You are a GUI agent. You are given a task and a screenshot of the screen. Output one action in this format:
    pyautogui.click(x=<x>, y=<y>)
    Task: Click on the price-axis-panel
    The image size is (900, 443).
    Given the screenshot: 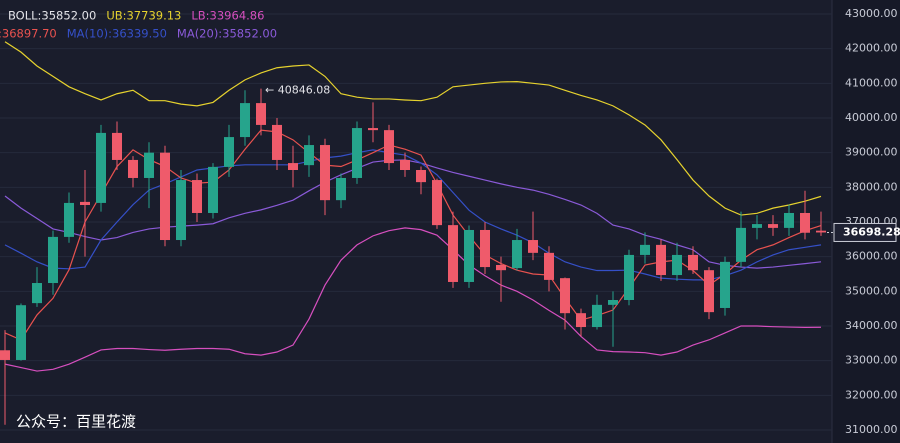 What is the action you would take?
    pyautogui.click(x=866, y=221)
    